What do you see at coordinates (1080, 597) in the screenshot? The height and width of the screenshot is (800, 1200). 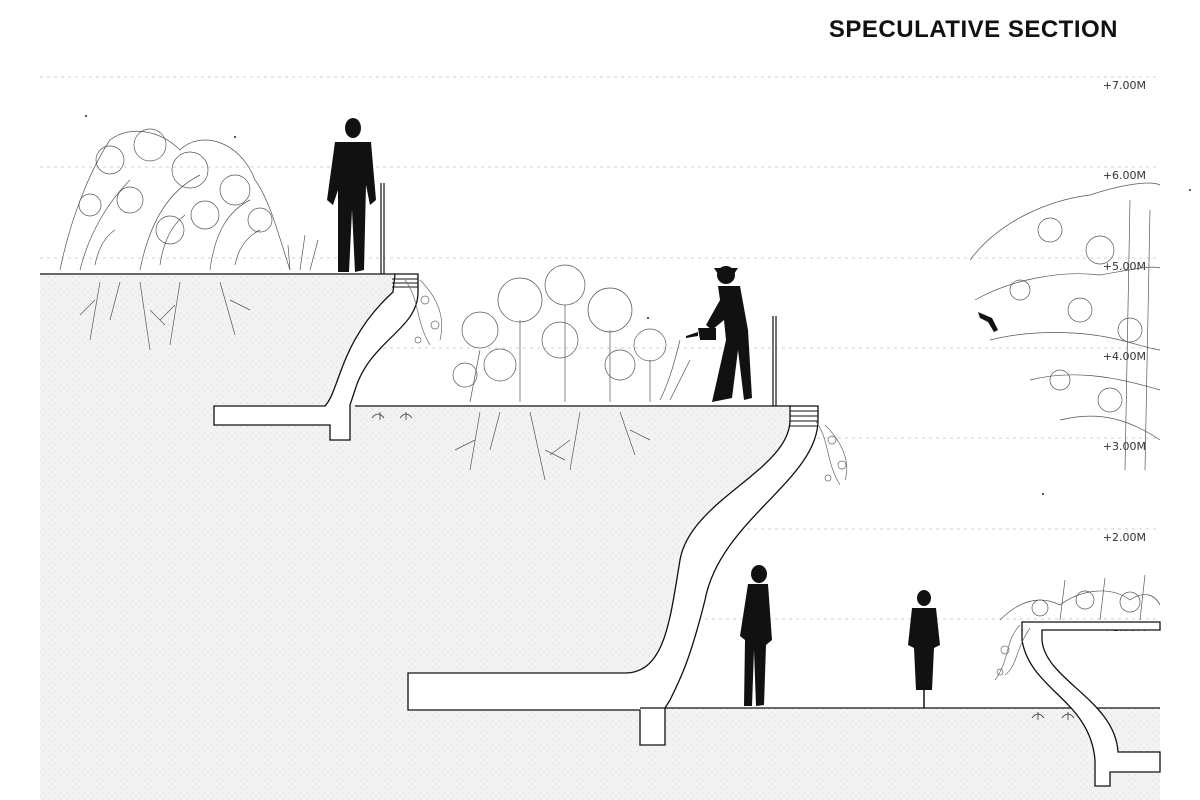 I see `lower-planter-vegetation` at bounding box center [1080, 597].